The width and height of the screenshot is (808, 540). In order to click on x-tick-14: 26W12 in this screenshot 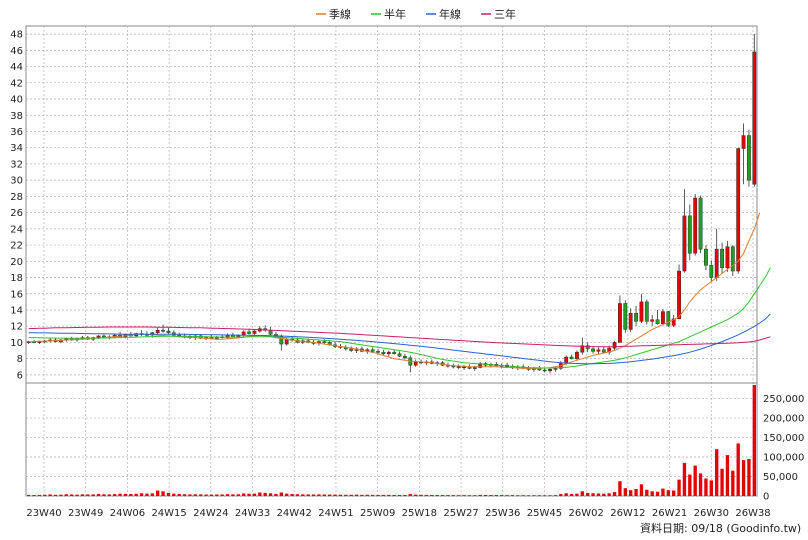, I will do `click(627, 513)`.